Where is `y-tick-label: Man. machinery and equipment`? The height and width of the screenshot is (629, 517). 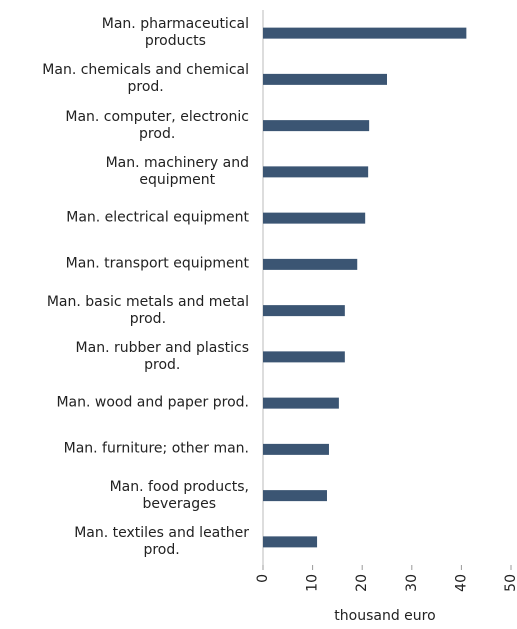 y-tick-label: Man. machinery and equipment is located at coordinates (177, 171).